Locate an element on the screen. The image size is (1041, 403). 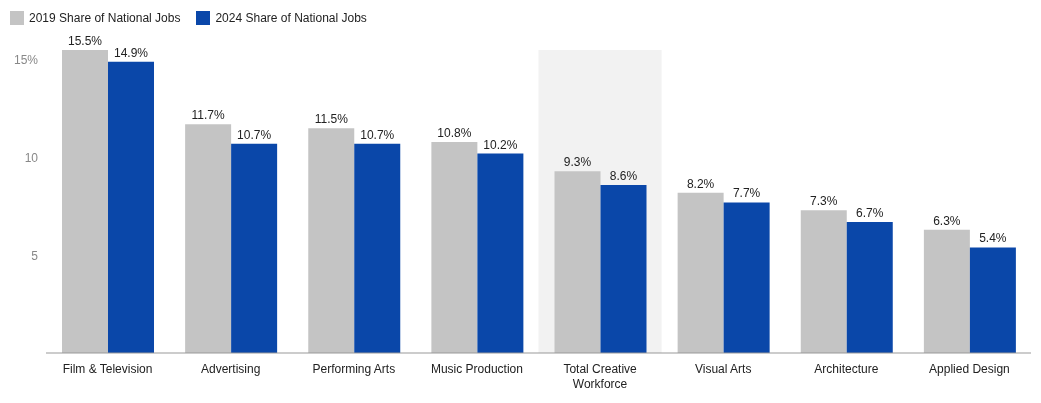
x-tick-label: Film & Television is located at coordinates (107, 369).